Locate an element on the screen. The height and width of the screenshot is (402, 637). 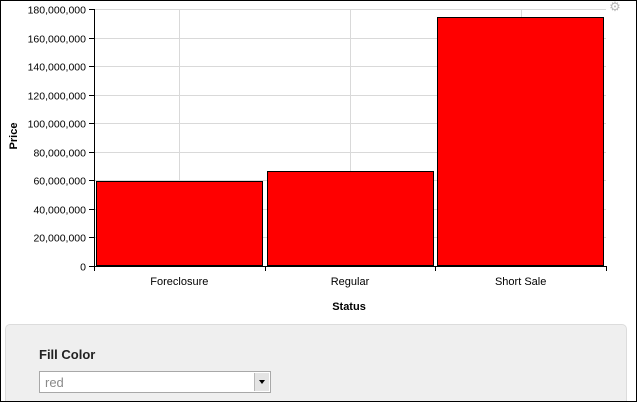
y-tick-label: 60,000,000 is located at coordinates (59, 182).